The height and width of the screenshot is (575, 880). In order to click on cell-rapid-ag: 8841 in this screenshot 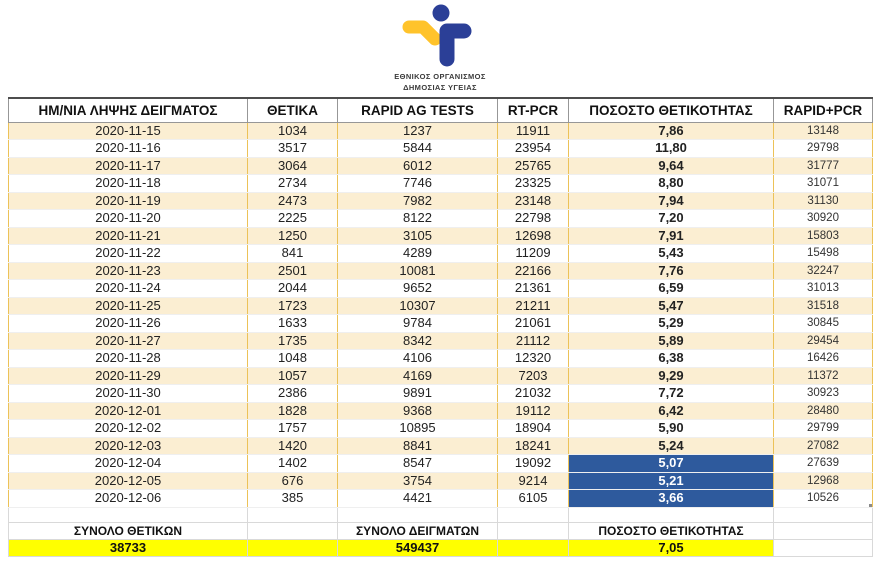, I will do `click(417, 445)`.